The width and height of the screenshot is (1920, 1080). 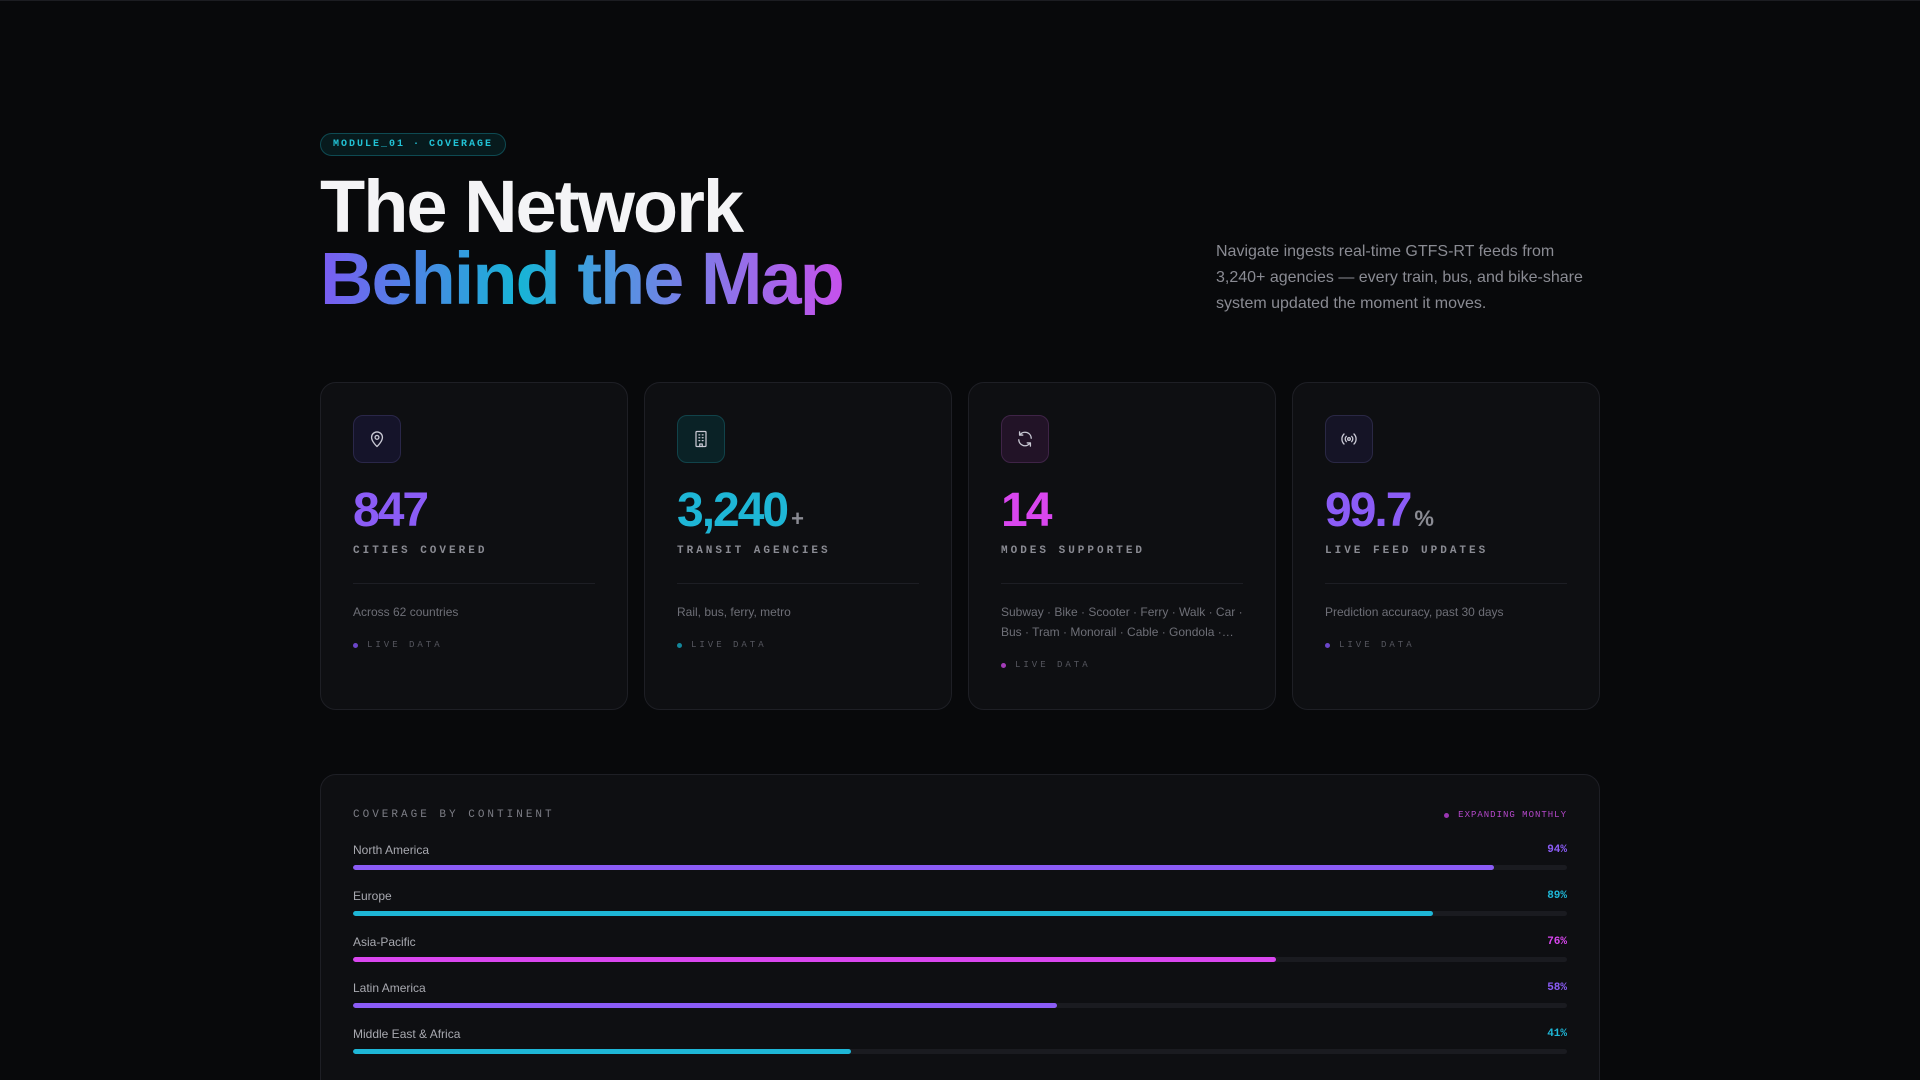 What do you see at coordinates (1557, 896) in the screenshot?
I see `region-percent: 89%` at bounding box center [1557, 896].